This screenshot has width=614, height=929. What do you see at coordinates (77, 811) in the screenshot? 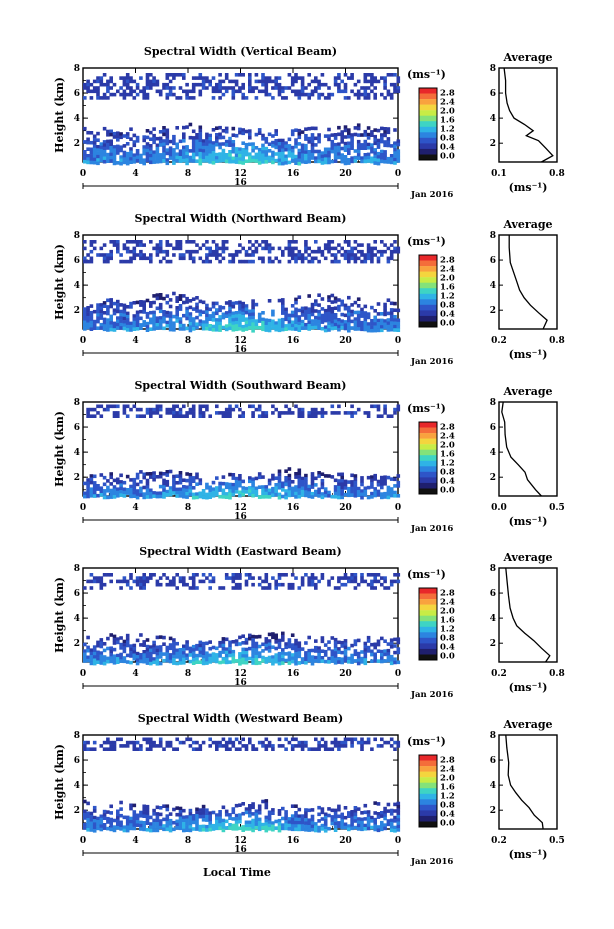
I see `y-tick-label: 2` at bounding box center [77, 811].